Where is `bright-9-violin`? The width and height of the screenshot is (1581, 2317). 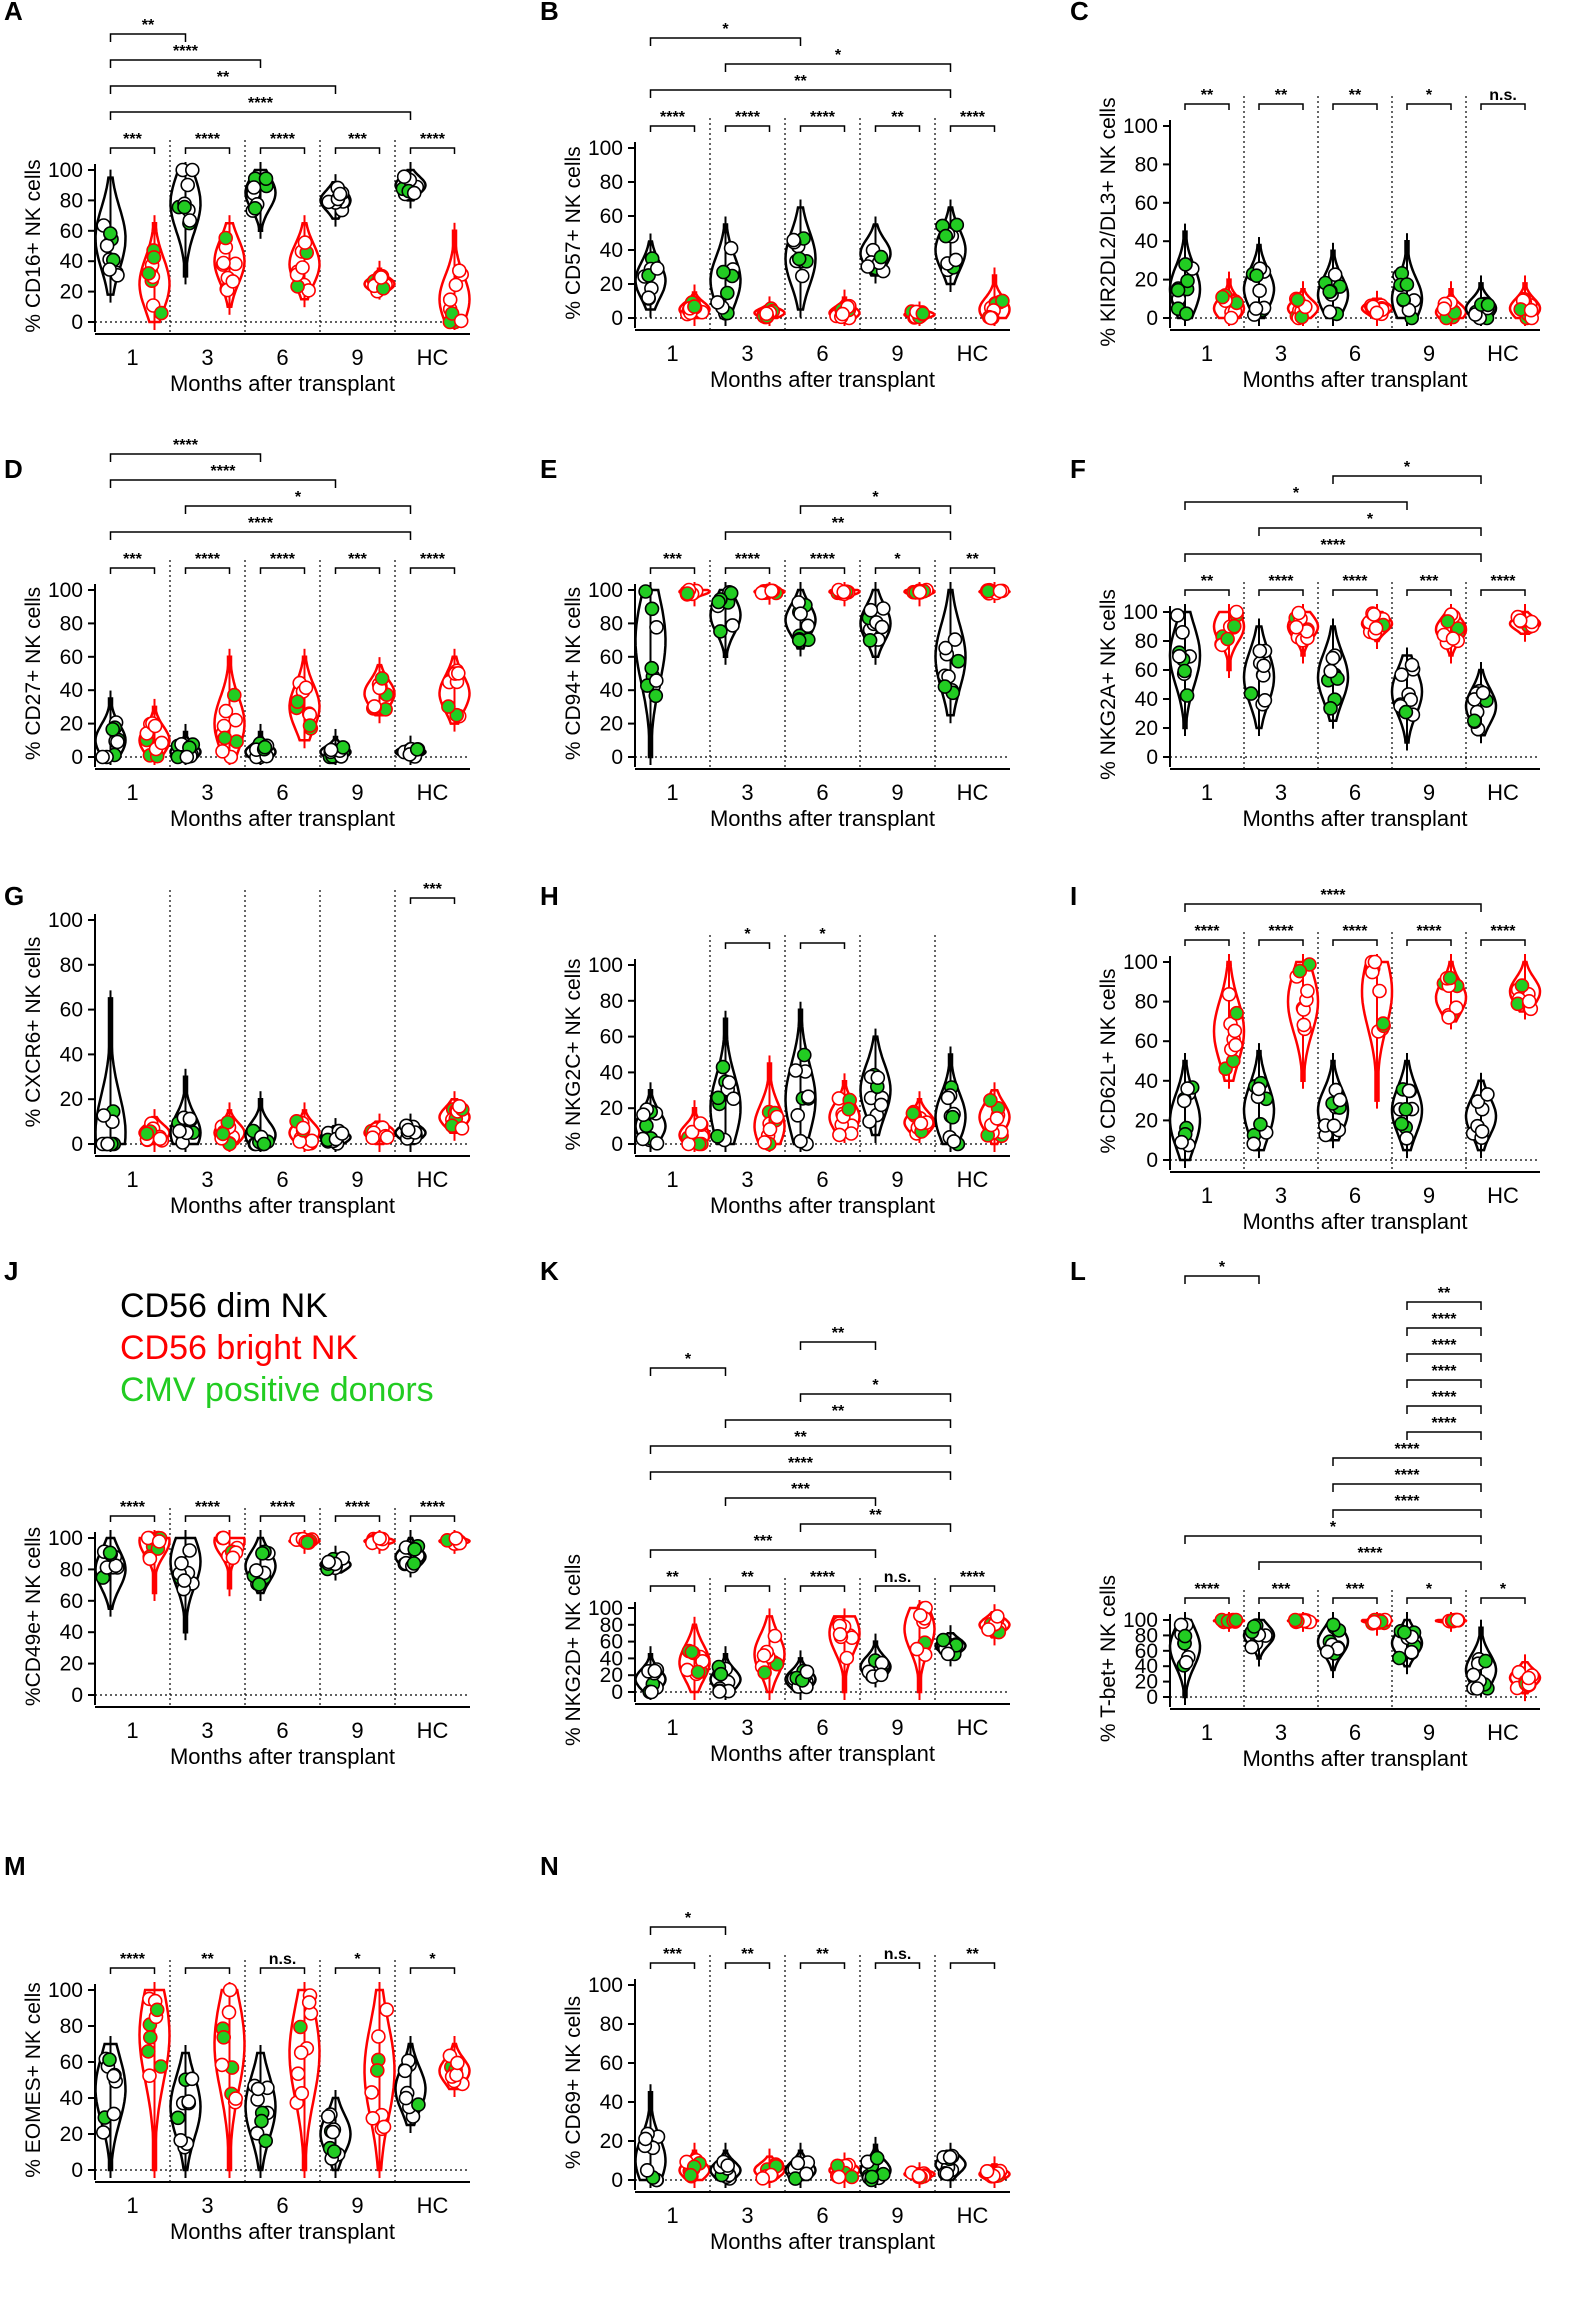
bright-9-violin is located at coordinates (379, 690).